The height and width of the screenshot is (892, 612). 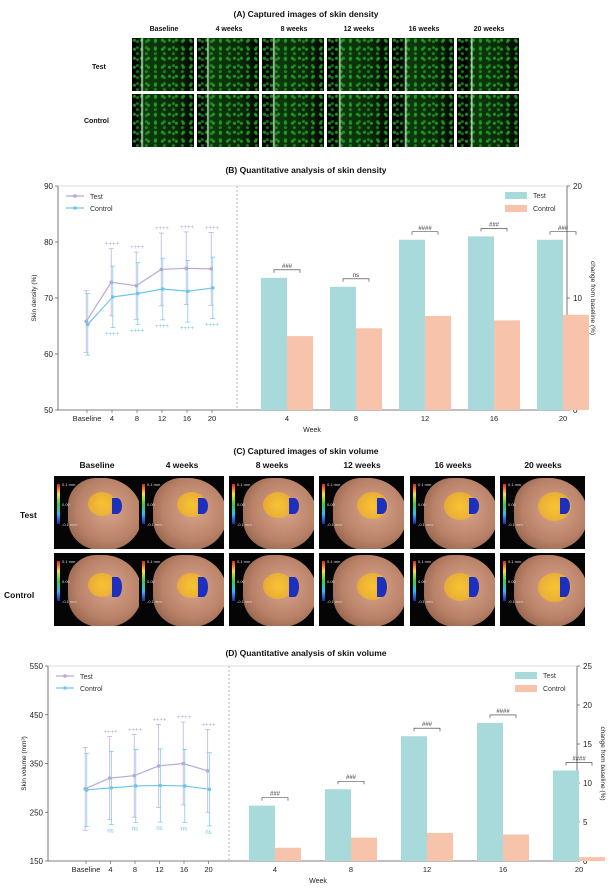 I want to click on y2-tick-label: 5, so click(x=585, y=822).